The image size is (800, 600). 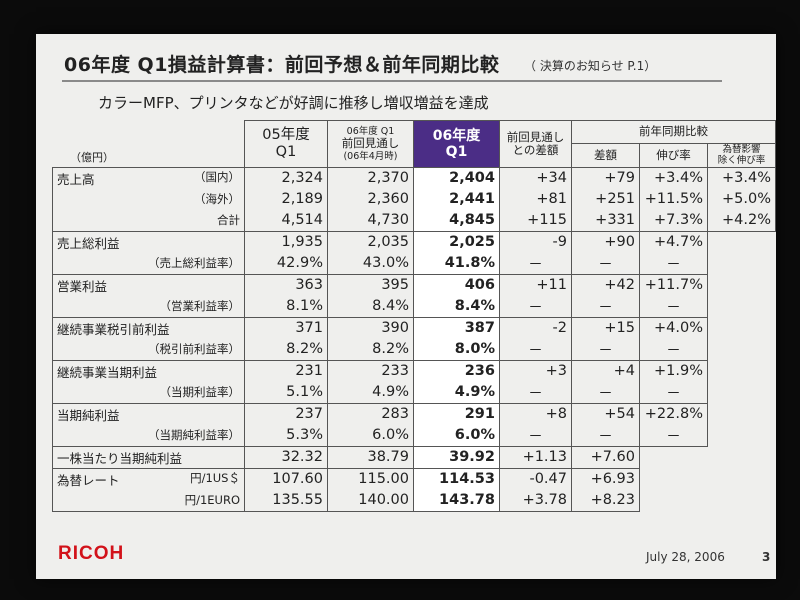 I want to click on cell-fy05: 8.1%, so click(x=286, y=306).